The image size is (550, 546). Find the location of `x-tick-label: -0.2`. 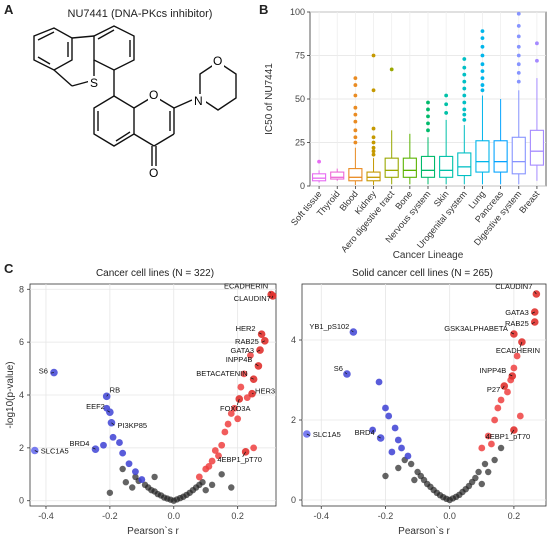

x-tick-label: -0.2 is located at coordinates (386, 516).